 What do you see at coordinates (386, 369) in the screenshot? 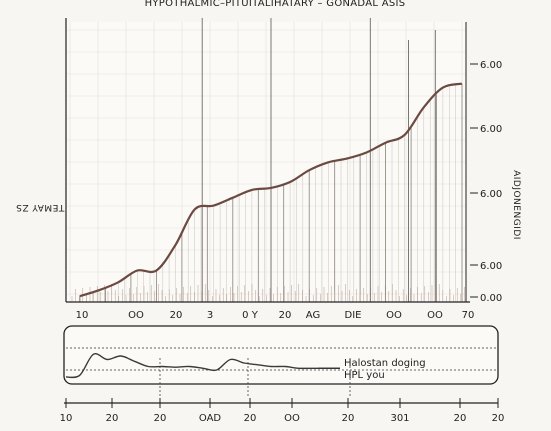
I see `callout-text: Halostan doging HPL you` at bounding box center [386, 369].